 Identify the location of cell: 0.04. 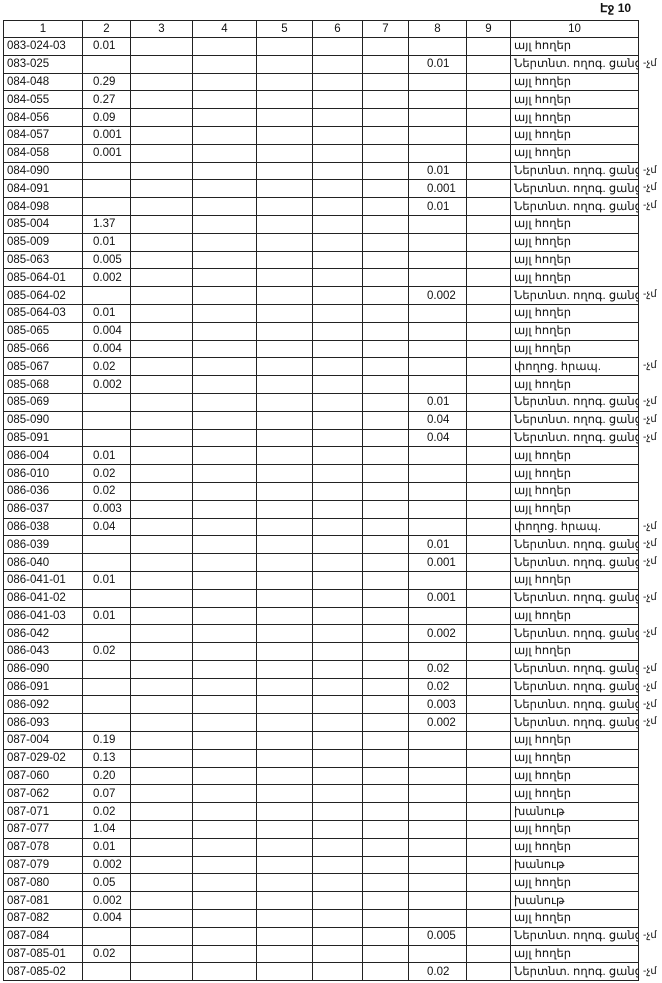
(437, 420).